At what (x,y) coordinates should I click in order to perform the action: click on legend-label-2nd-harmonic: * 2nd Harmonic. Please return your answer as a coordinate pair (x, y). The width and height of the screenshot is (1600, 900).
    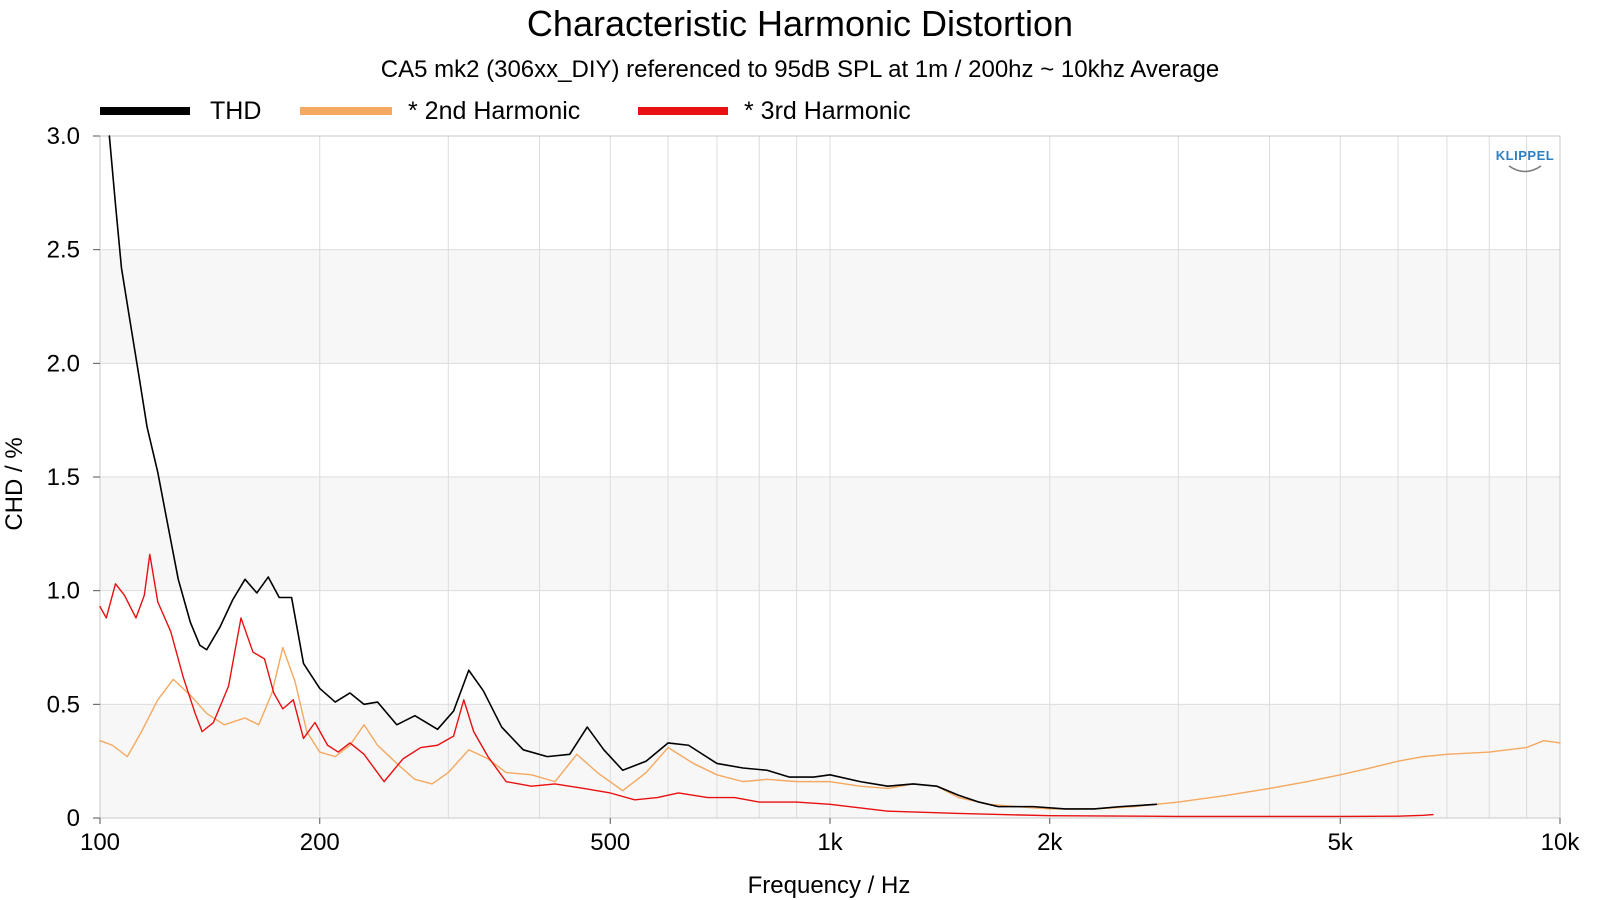
    Looking at the image, I should click on (494, 111).